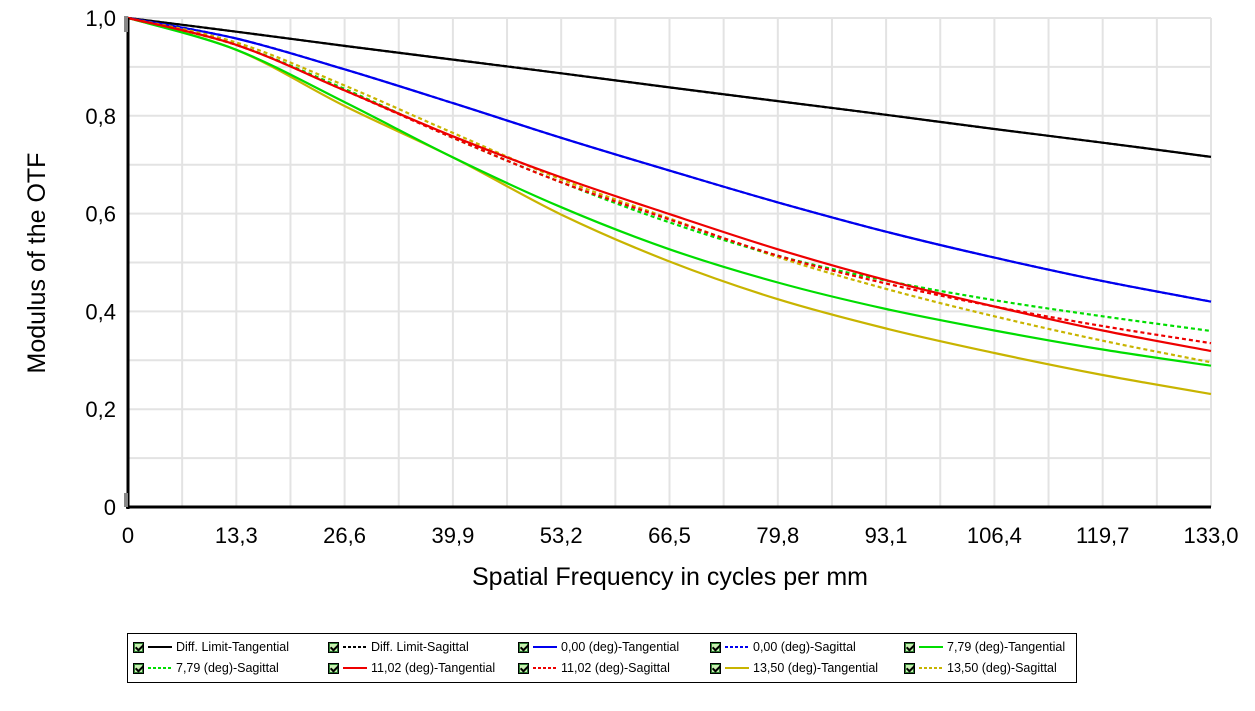 Image resolution: width=1255 pixels, height=711 pixels. I want to click on legend-label: 7,79 (deg)-Tangential, so click(1006, 647).